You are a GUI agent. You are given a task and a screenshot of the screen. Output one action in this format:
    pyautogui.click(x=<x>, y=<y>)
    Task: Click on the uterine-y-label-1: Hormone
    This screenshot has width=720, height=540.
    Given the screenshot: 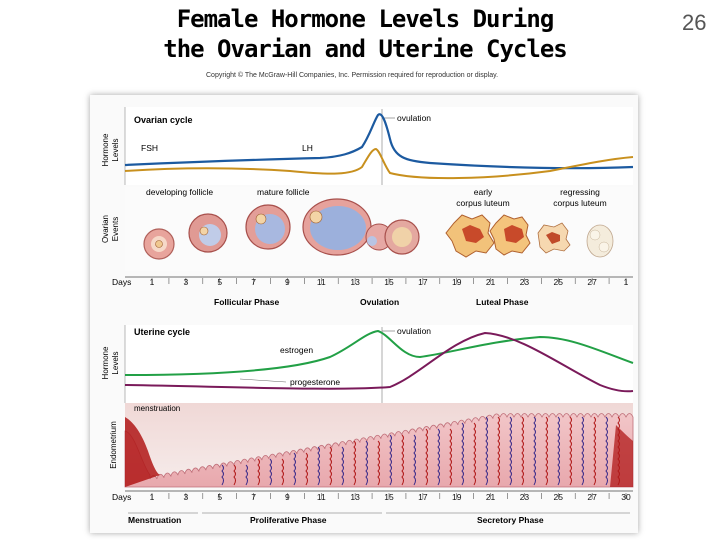 What is the action you would take?
    pyautogui.click(x=105, y=362)
    